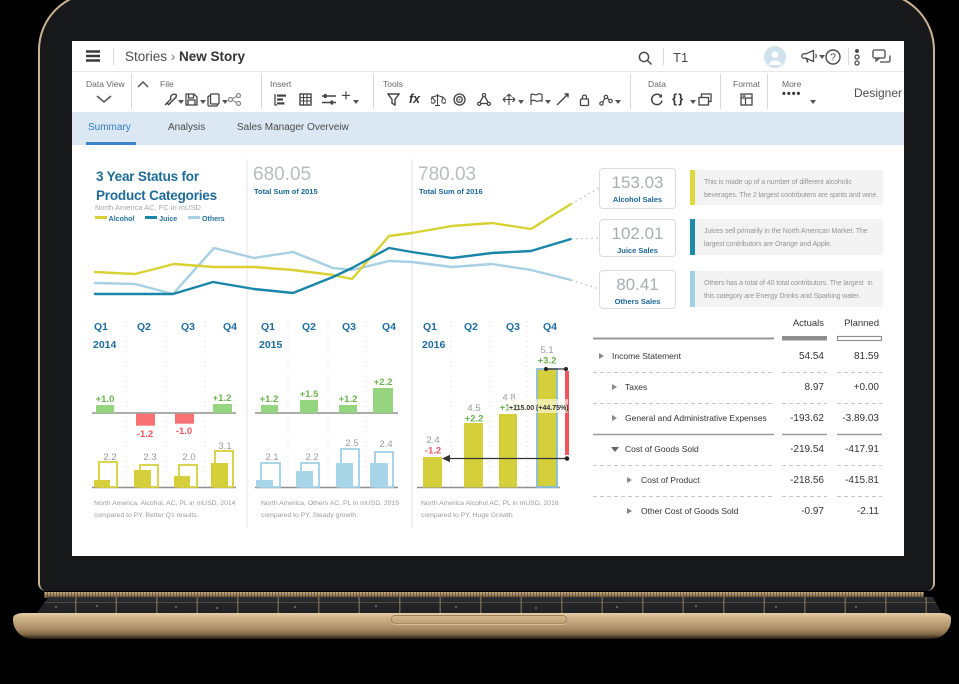 This screenshot has width=959, height=684. Describe the element at coordinates (351, 443) in the screenshot. I see `svg-text: 2.5` at that location.